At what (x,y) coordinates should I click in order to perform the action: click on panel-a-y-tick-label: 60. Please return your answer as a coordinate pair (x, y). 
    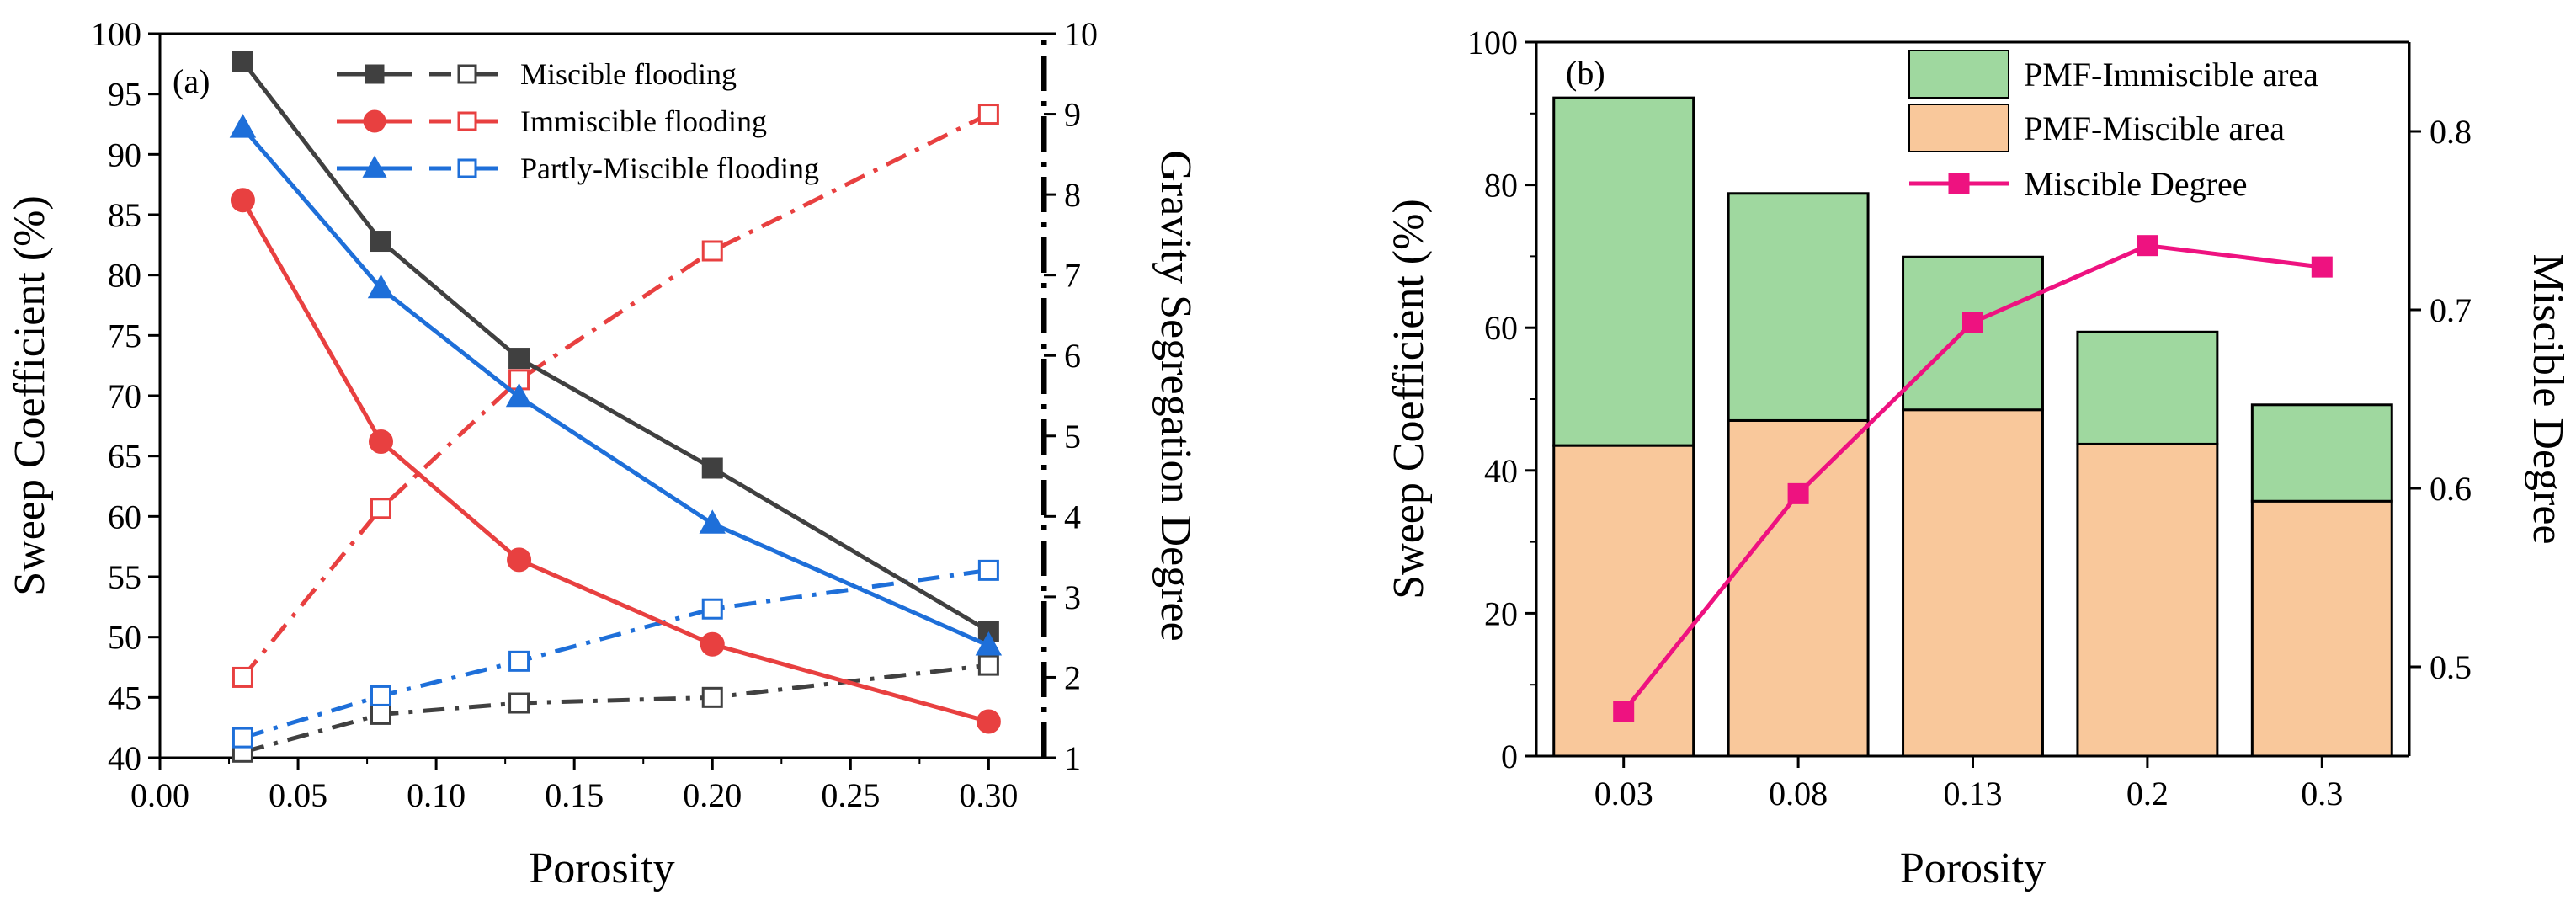
    Looking at the image, I should click on (124, 516).